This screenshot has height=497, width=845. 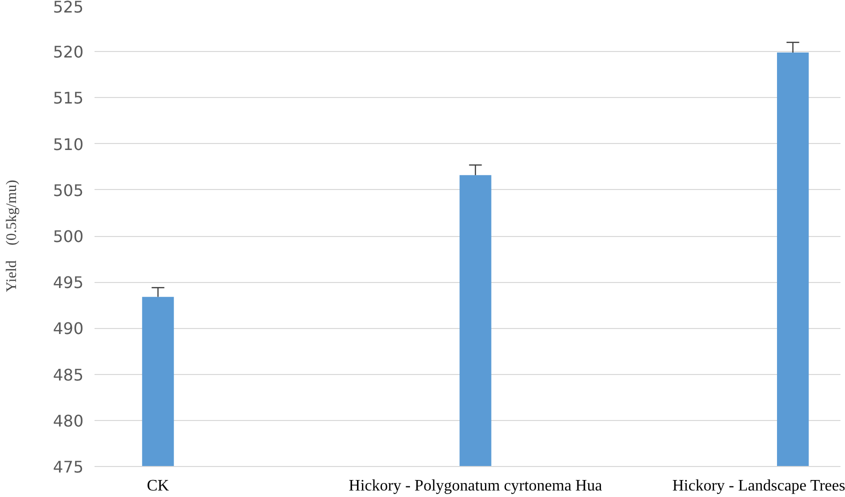 I want to click on y-tick-label: 525, so click(x=68, y=8).